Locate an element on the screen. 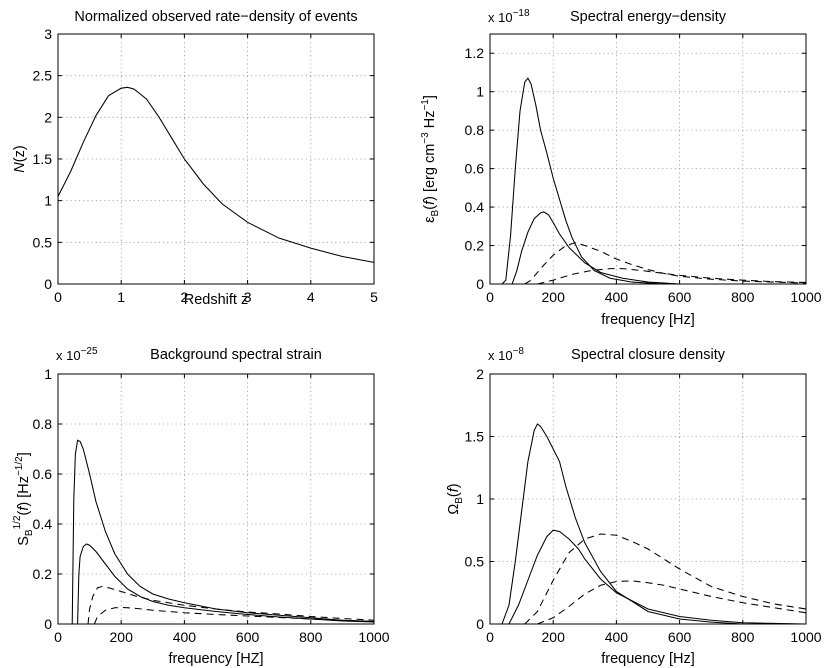 The image size is (830, 668). series-line-N(z) is located at coordinates (216, 174).